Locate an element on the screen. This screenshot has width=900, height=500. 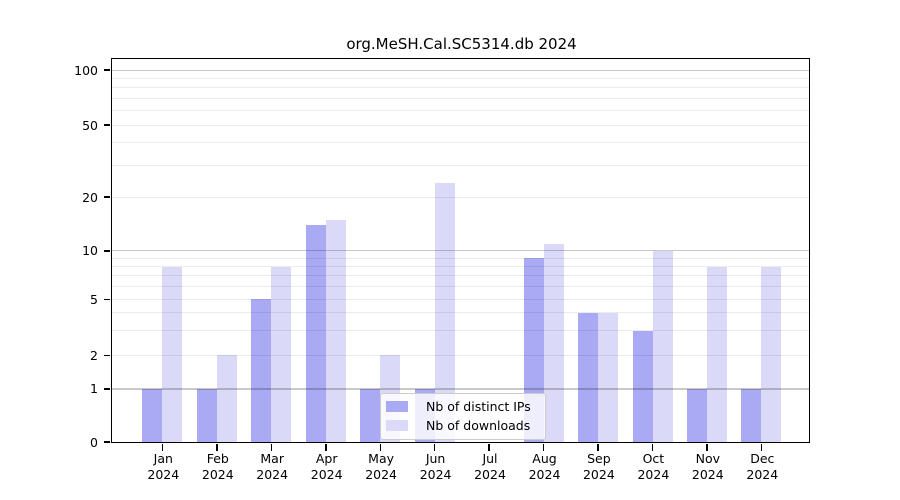
legend-row: Nb of downloads is located at coordinates (462, 425).